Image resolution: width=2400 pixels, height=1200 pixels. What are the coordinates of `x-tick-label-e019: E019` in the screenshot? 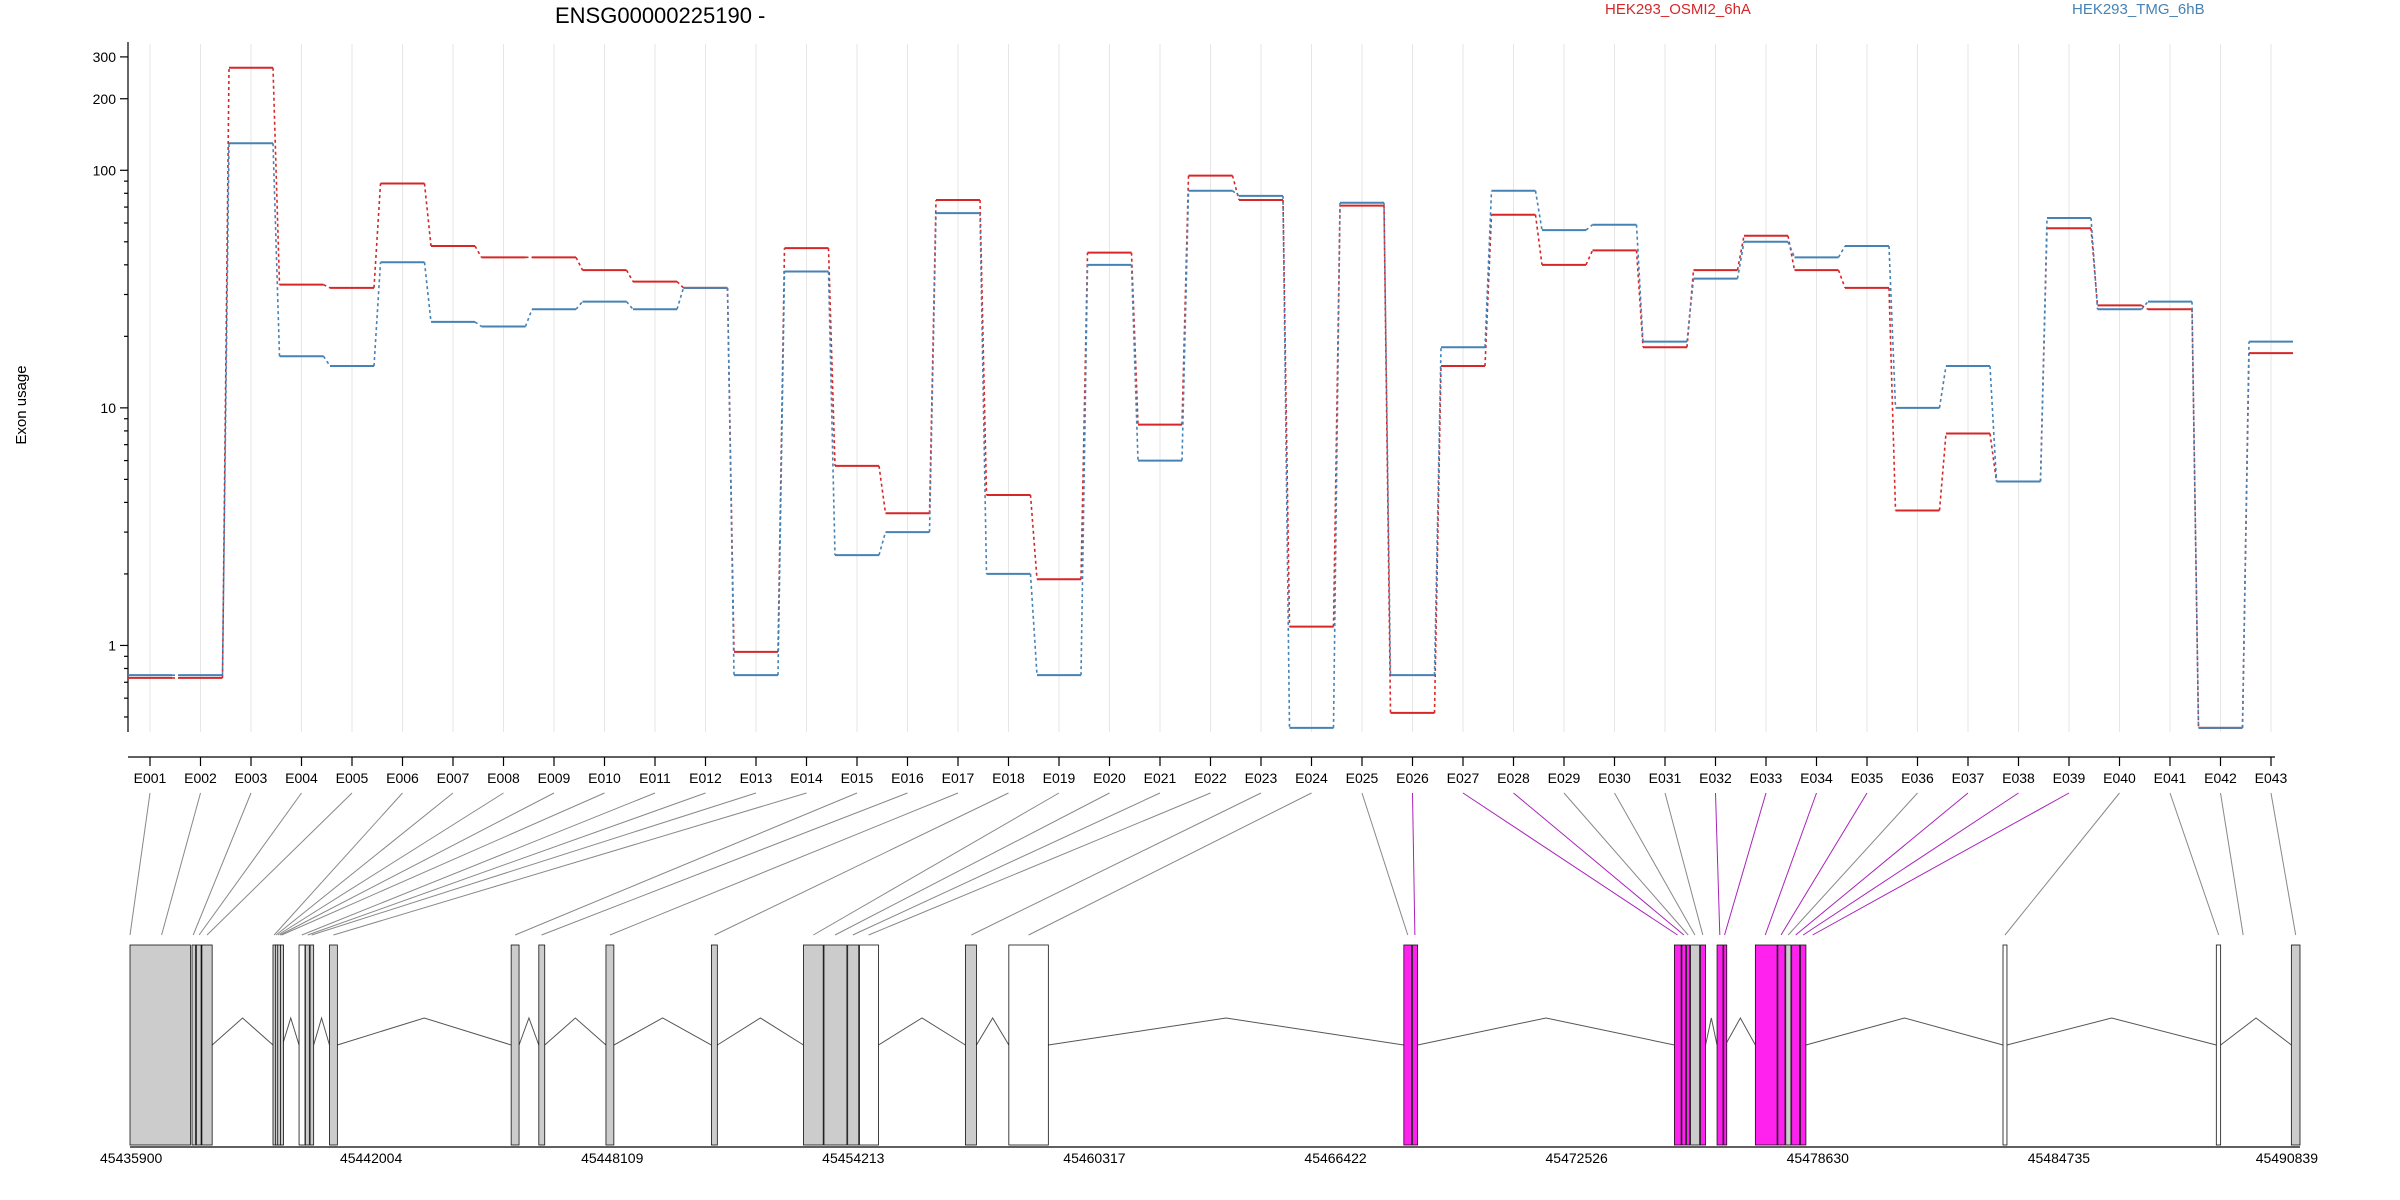 It's located at (1059, 778).